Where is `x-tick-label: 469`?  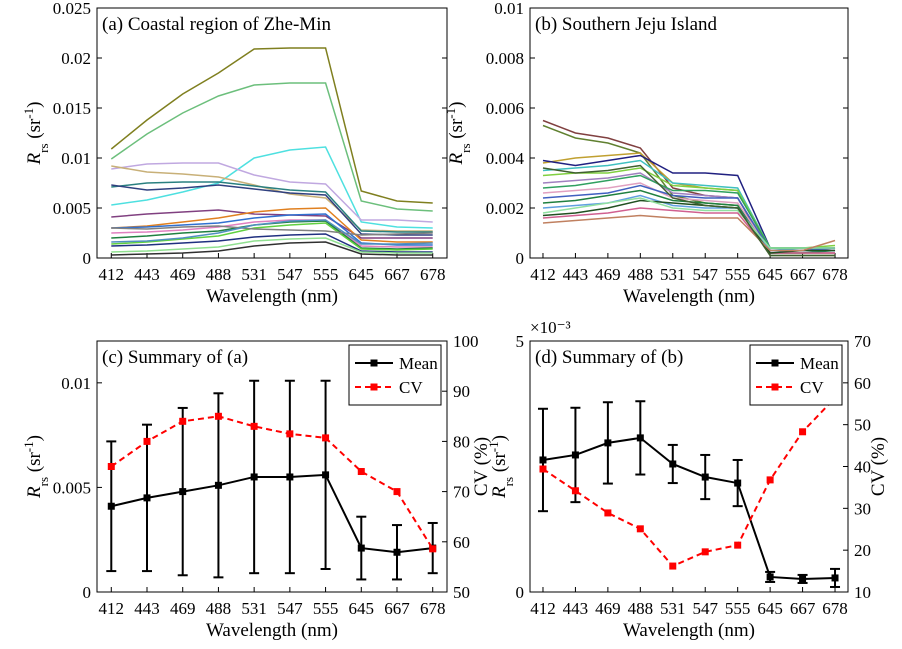 x-tick-label: 469 is located at coordinates (183, 274).